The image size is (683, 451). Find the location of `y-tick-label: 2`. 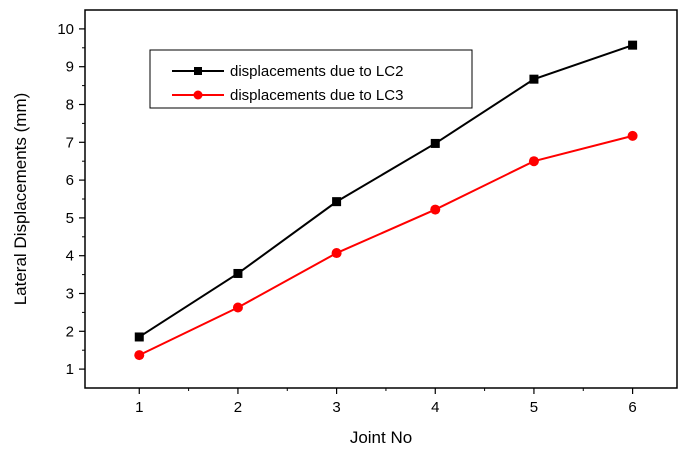

y-tick-label: 2 is located at coordinates (70, 331).